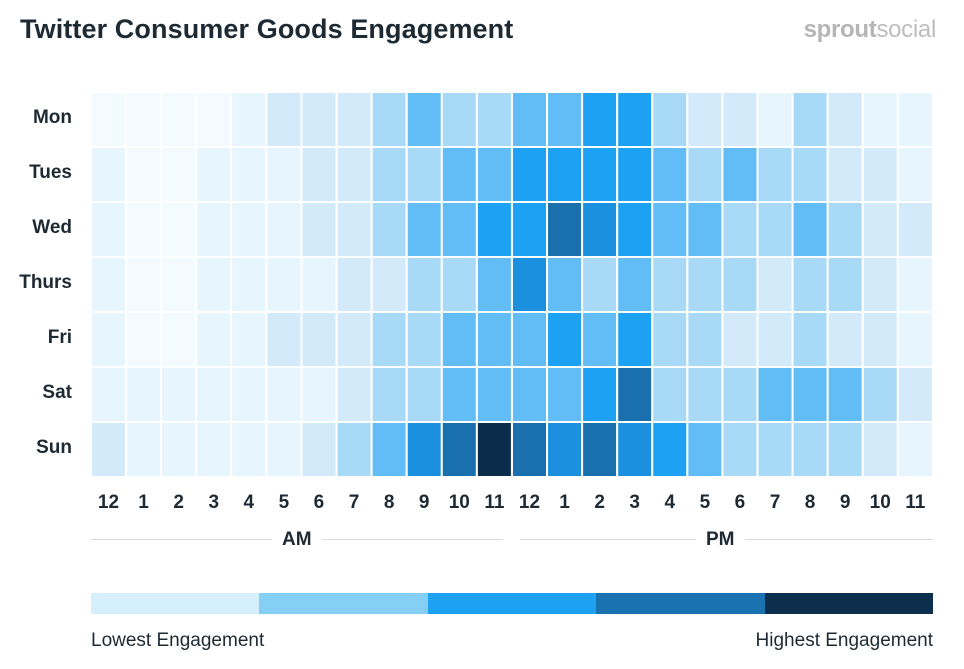  I want to click on column-label-2: 2, so click(178, 502).